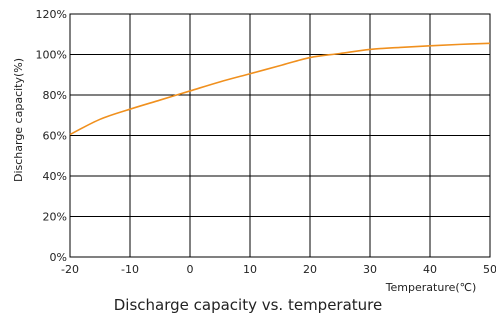  Describe the element at coordinates (431, 287) in the screenshot. I see `x-axis-label: Temperature(℃)` at that location.